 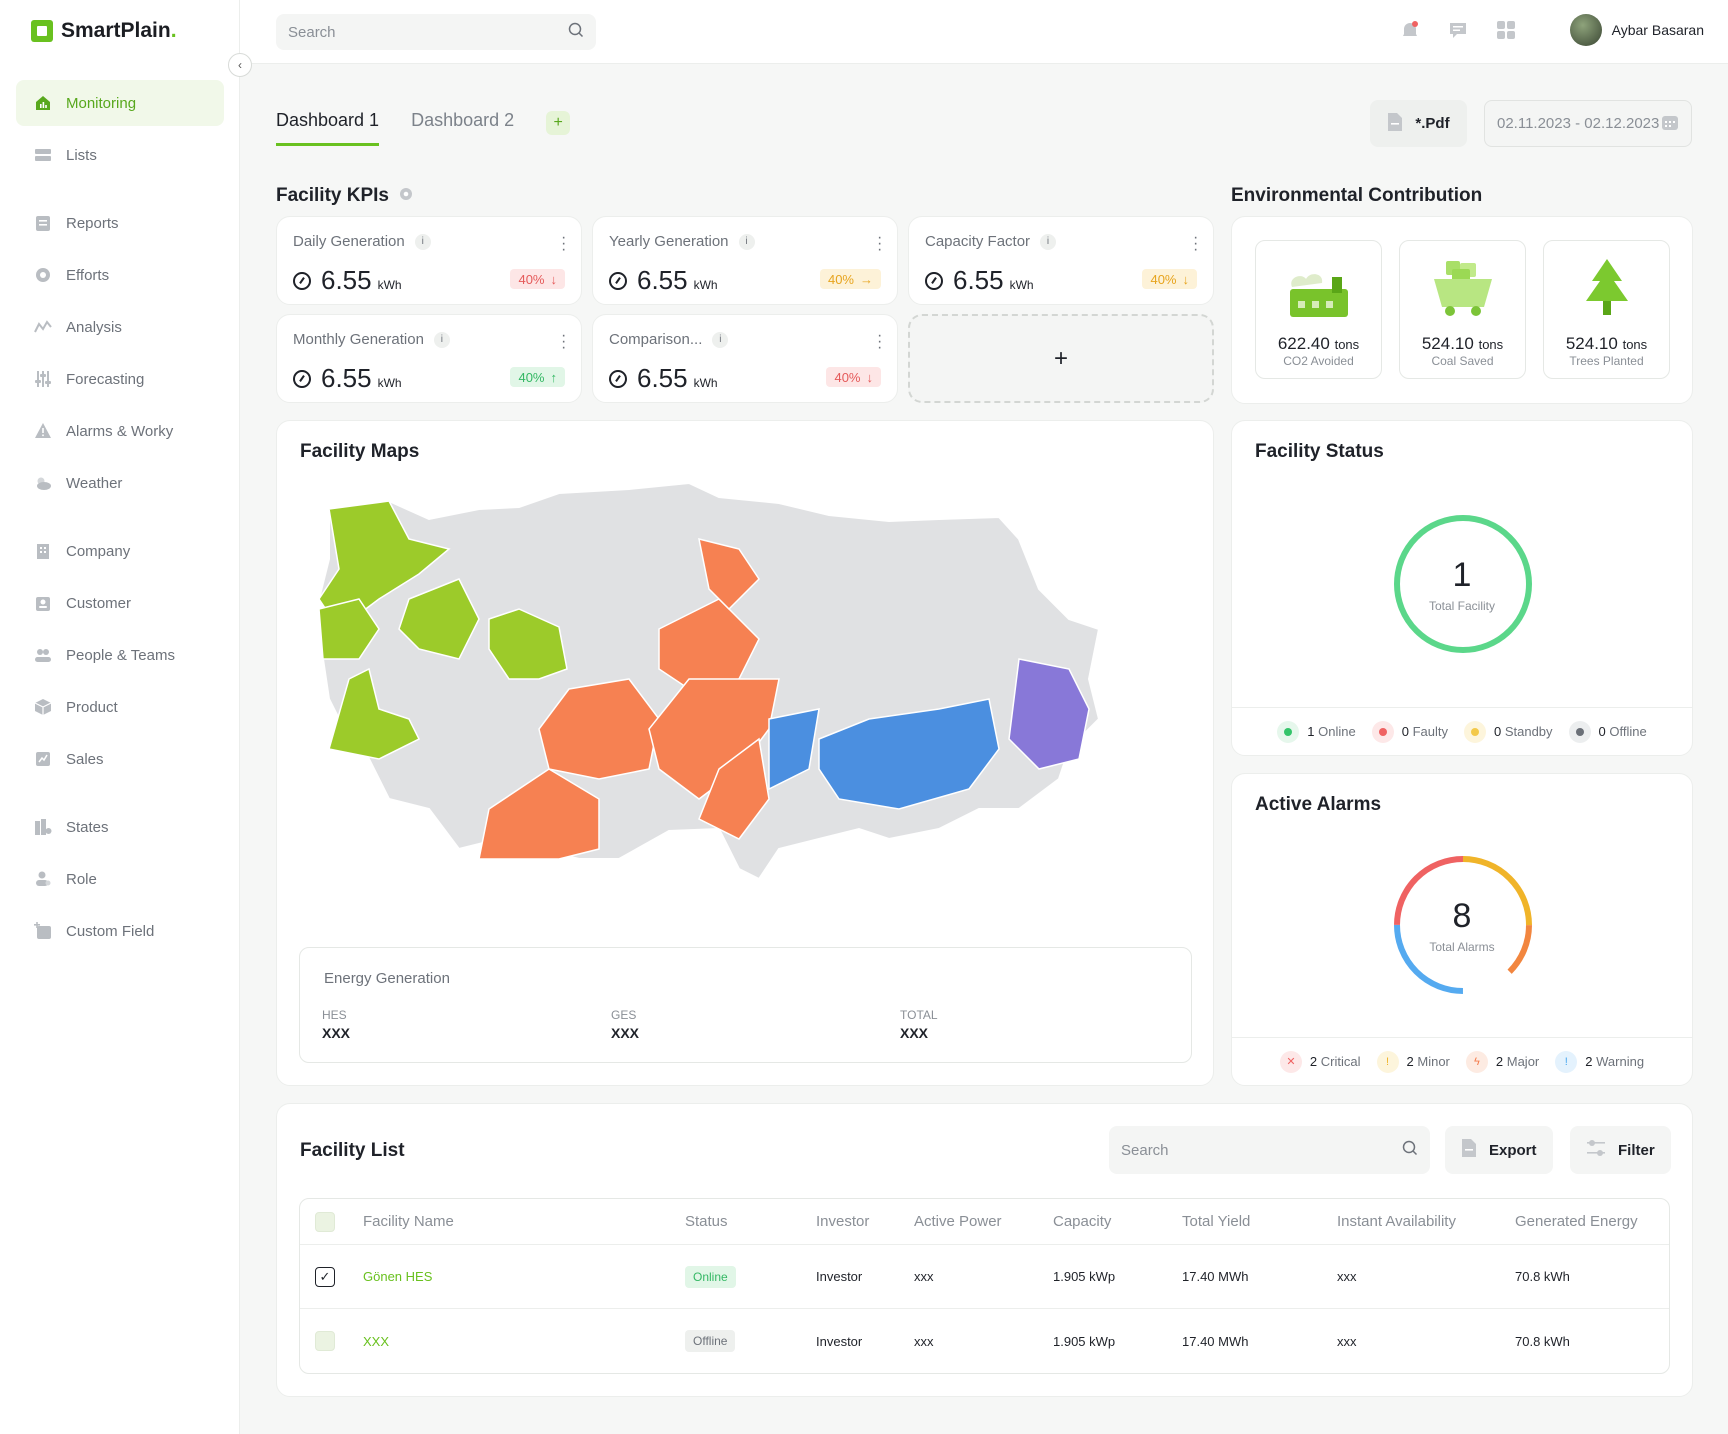 What do you see at coordinates (336, 1024) in the screenshot?
I see `energy-col-hes: HES XXX` at bounding box center [336, 1024].